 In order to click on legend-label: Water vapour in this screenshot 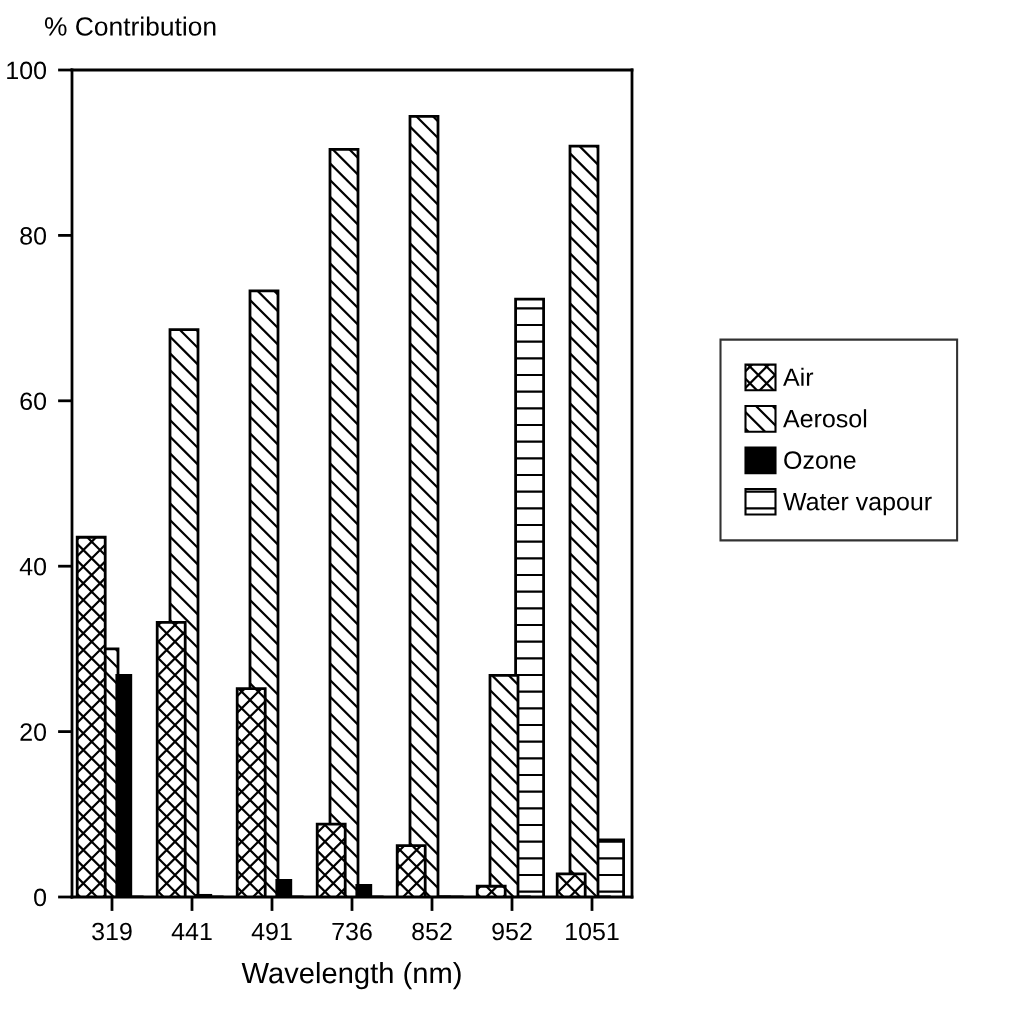, I will do `click(857, 504)`.